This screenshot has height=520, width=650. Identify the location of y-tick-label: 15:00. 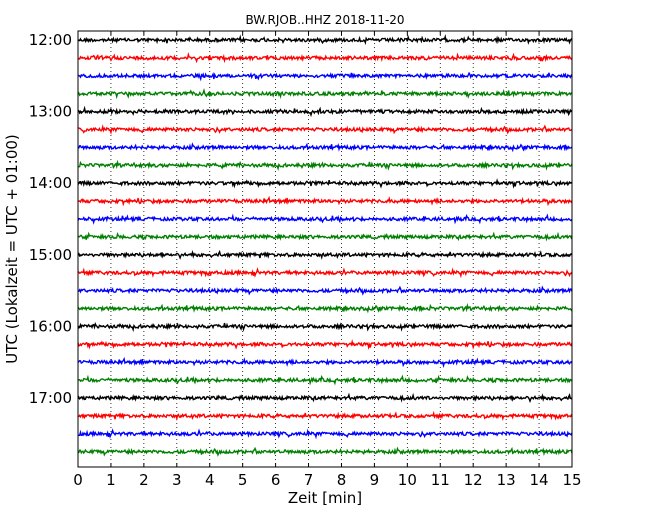
(50, 255).